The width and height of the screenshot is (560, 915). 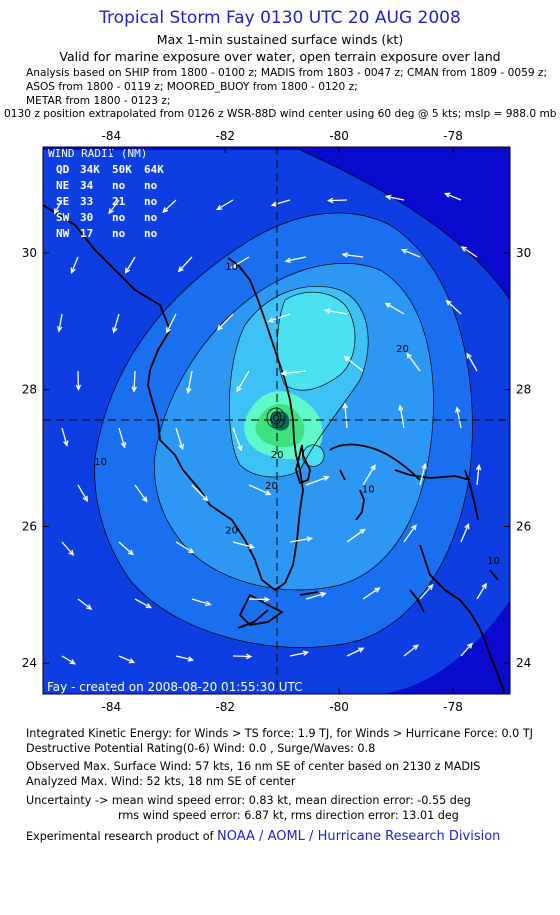 I want to click on x-tick-label: -78, so click(x=453, y=136).